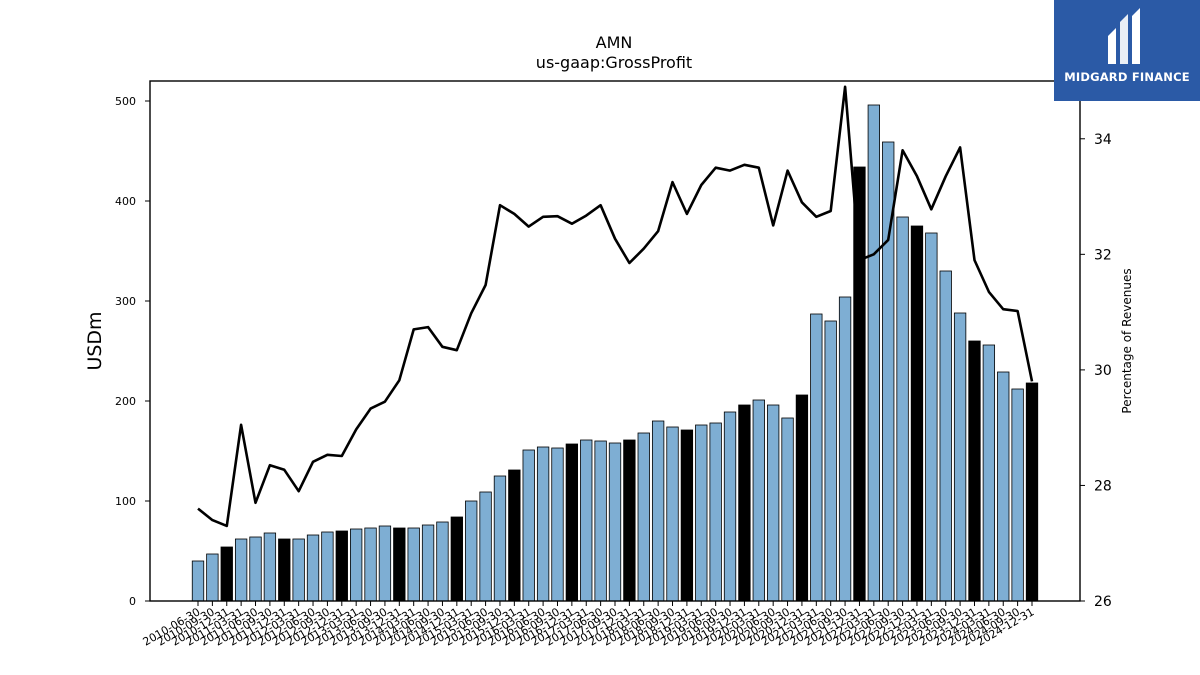 Image resolution: width=1200 pixels, height=675 pixels. I want to click on y-tick-label-right: 34, so click(1103, 140).